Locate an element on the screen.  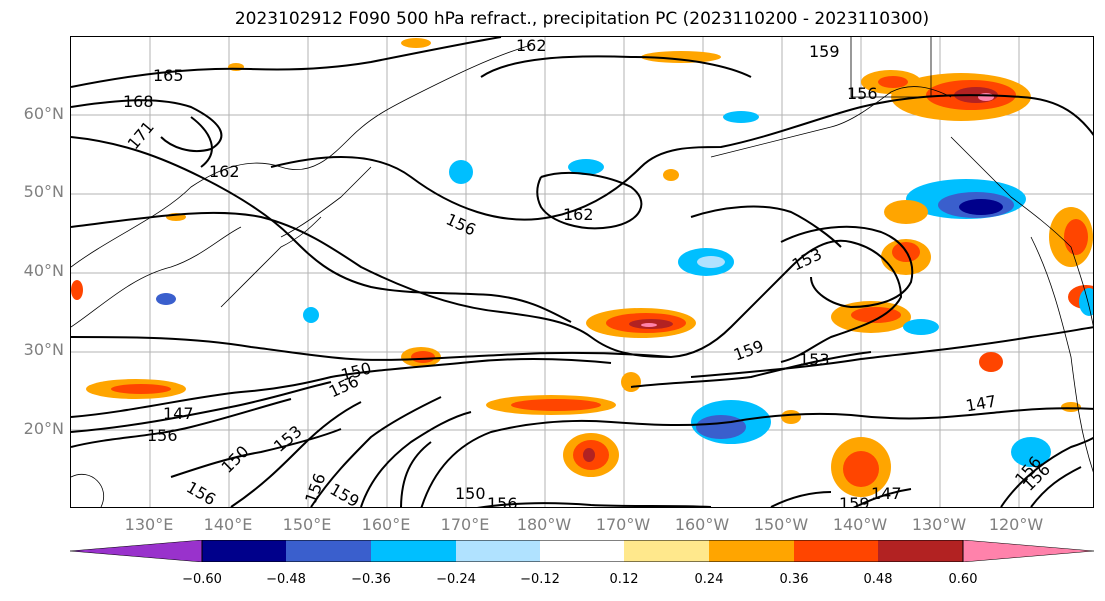
lat-label-20n: 20°N is located at coordinates (43, 428).